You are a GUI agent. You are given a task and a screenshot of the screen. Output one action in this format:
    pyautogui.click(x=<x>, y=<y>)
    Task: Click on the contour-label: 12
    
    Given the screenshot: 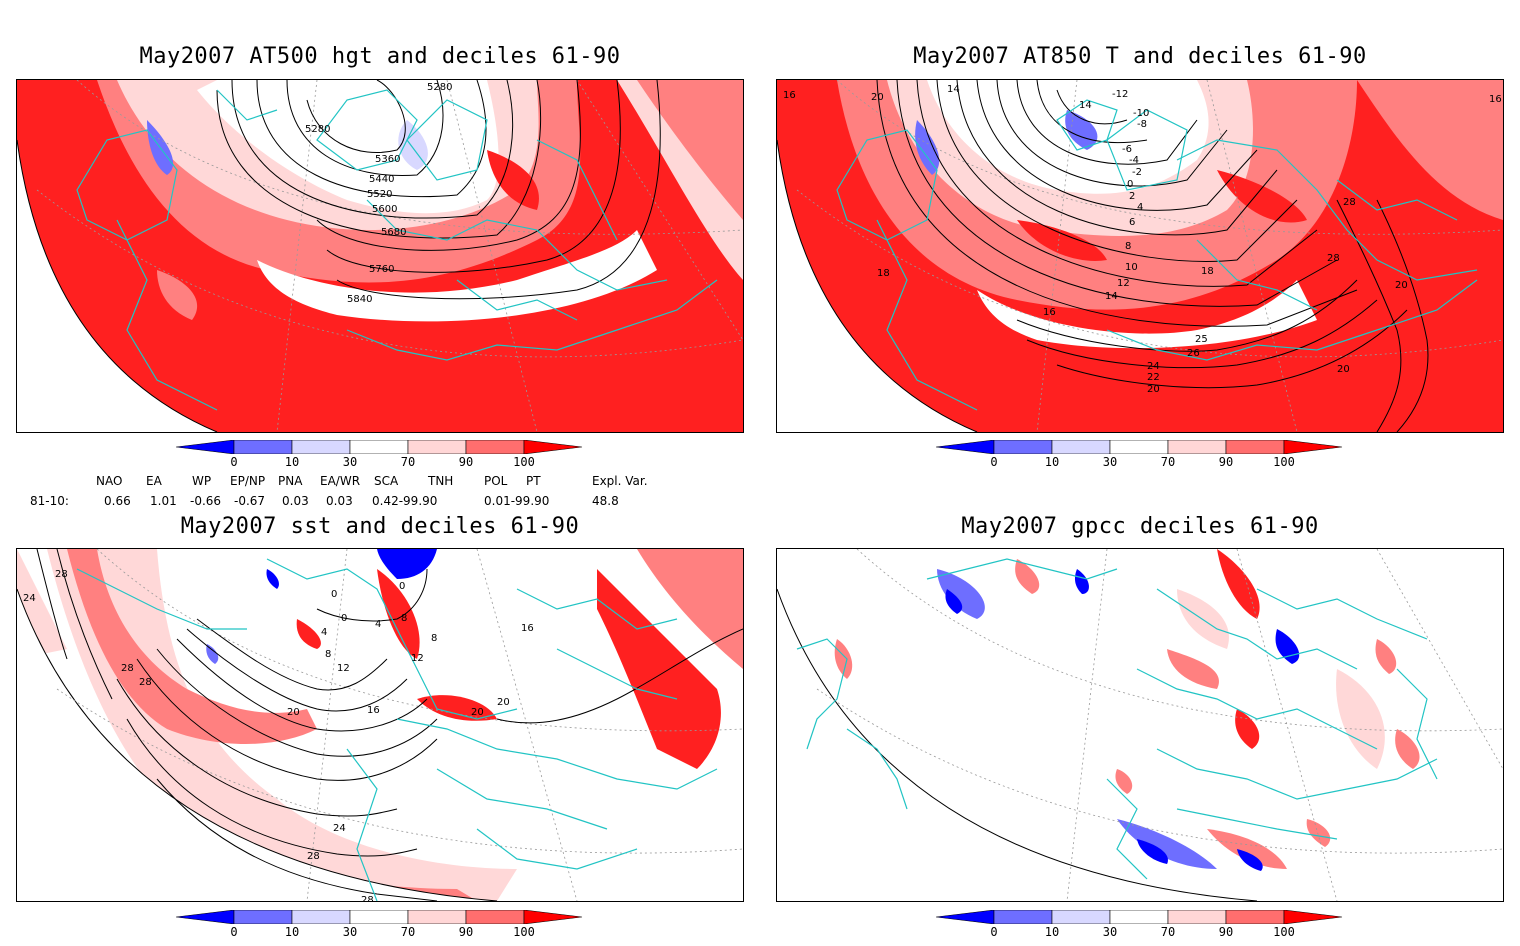 What is the action you would take?
    pyautogui.click(x=1123, y=283)
    